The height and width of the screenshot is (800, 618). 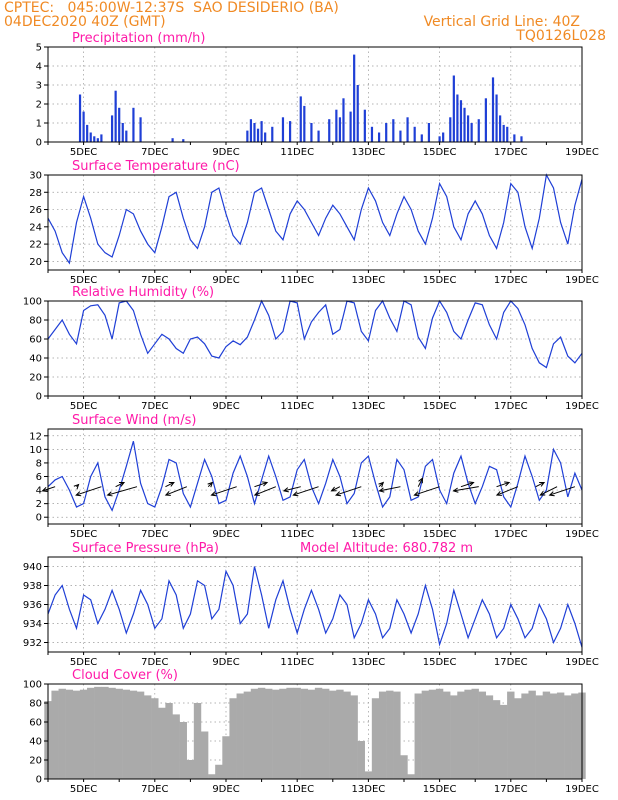 I want to click on header-date: 04DEC2020 40Z (GMT), so click(x=85, y=22).